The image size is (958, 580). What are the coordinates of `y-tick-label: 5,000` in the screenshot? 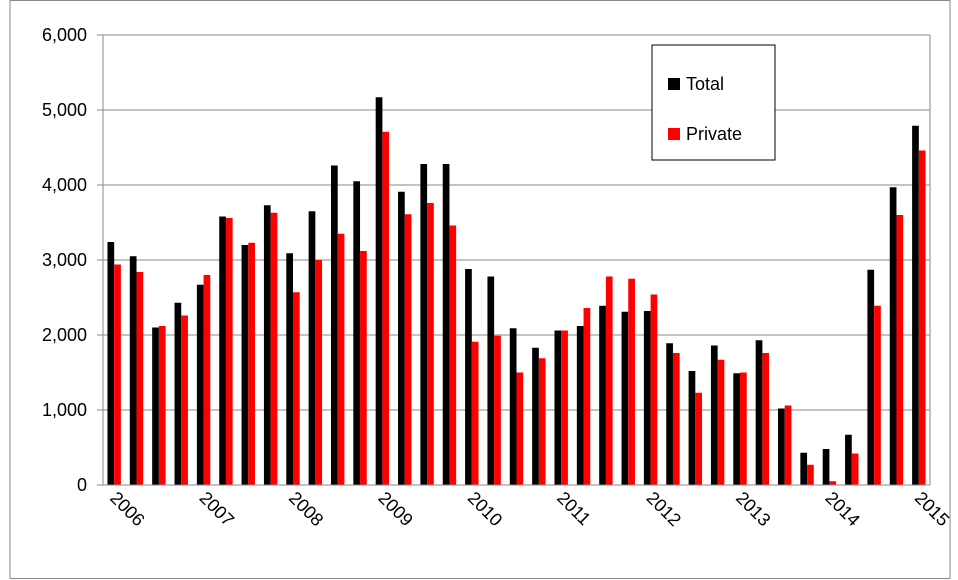 It's located at (64, 110).